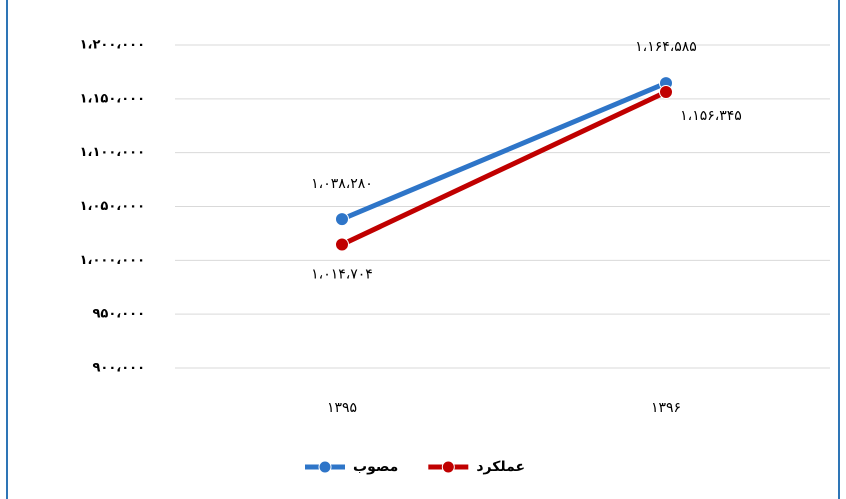 This screenshot has height=499, width=846. What do you see at coordinates (342, 275) in the screenshot?
I see `data-label: ۱،۰۱۴،۷۰۴` at bounding box center [342, 275].